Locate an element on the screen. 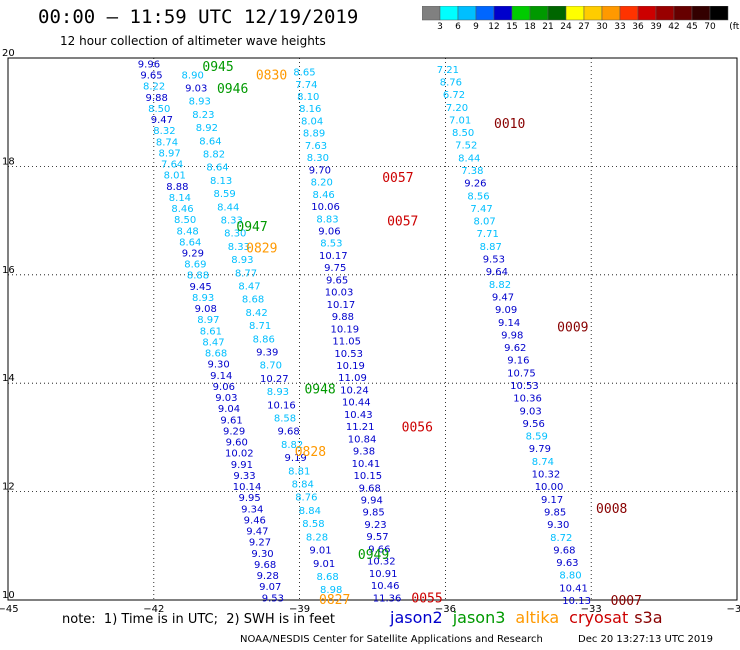 This screenshot has height=650, width=740. swh-value-label: 10.44 is located at coordinates (356, 403).